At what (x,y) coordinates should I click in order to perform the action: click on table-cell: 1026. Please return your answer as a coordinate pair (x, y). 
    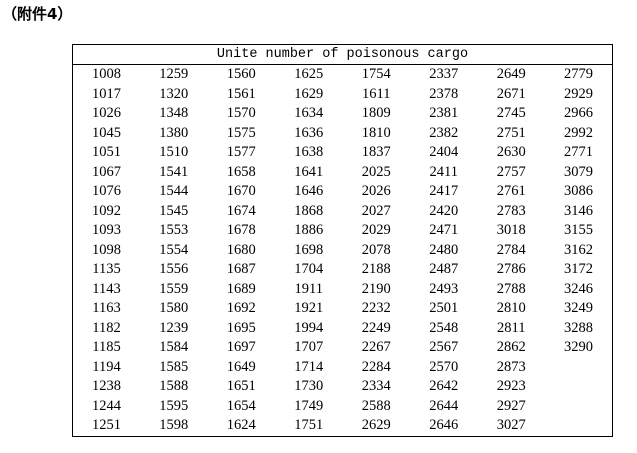
    Looking at the image, I should click on (106, 113).